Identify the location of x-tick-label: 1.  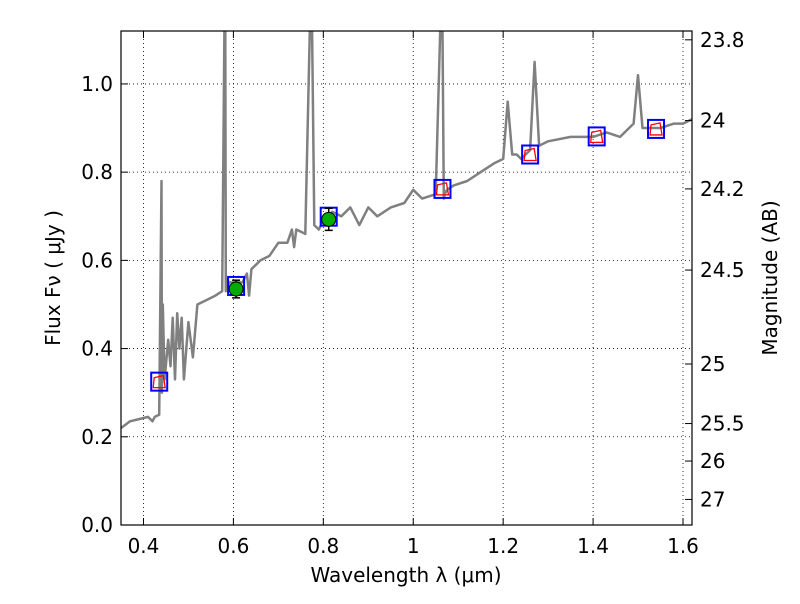
(413, 546).